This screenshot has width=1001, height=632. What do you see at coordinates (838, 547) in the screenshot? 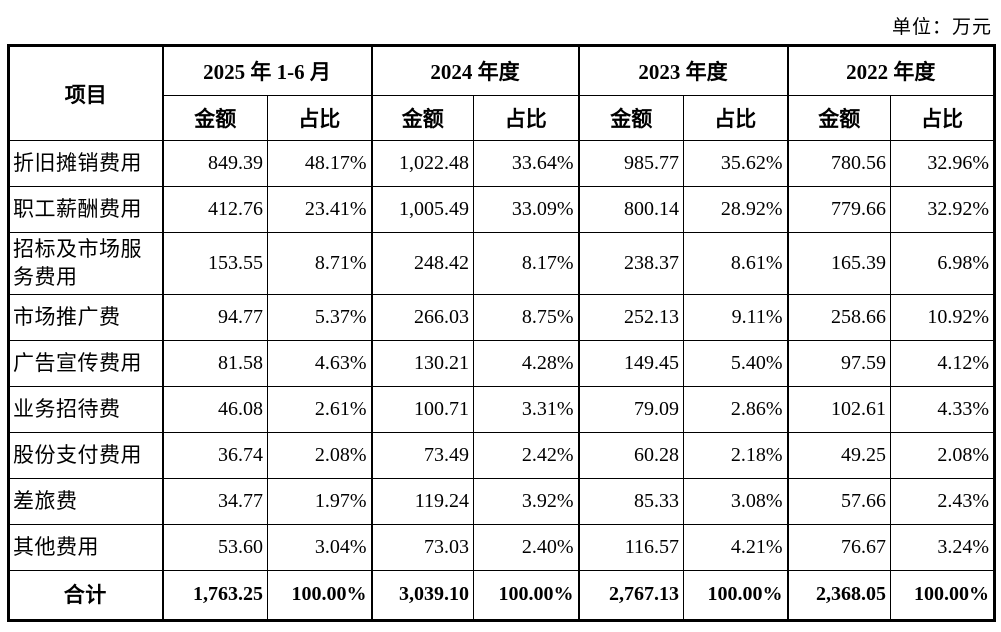
I see `amount-cell: 76.67` at bounding box center [838, 547].